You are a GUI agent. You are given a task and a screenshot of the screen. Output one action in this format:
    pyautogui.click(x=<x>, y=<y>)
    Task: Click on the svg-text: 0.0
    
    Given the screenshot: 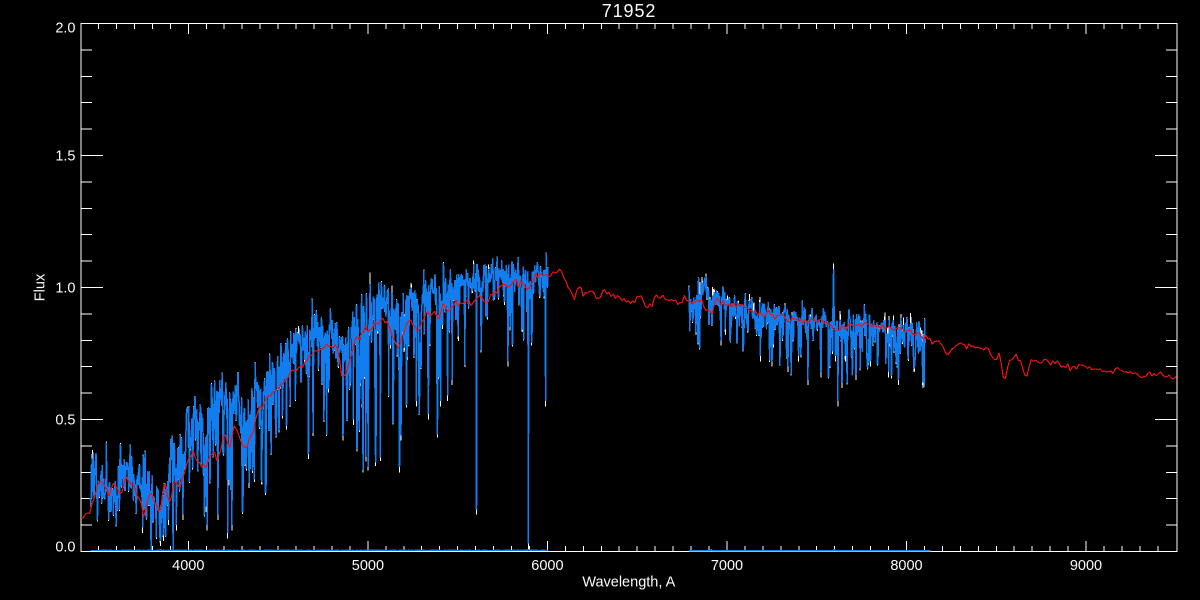 What is the action you would take?
    pyautogui.click(x=65, y=548)
    